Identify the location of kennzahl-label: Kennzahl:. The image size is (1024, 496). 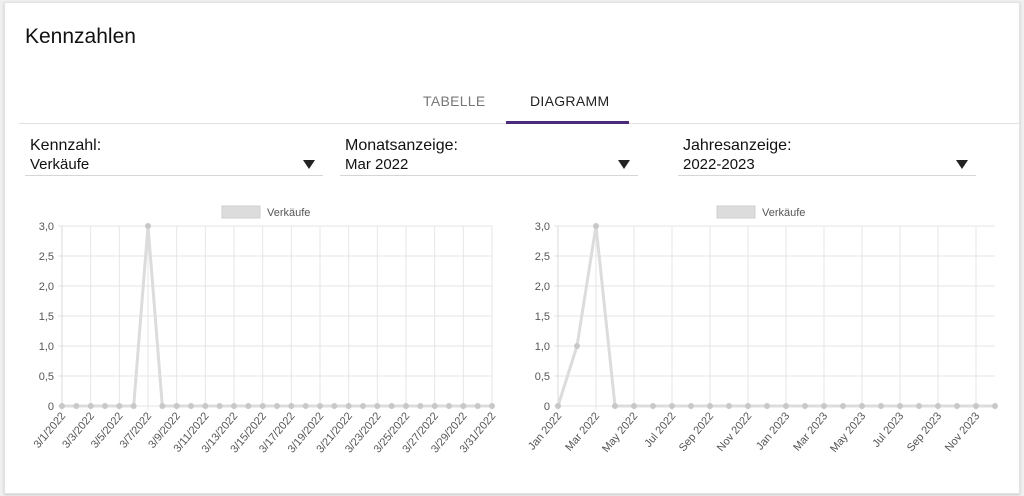
(66, 145).